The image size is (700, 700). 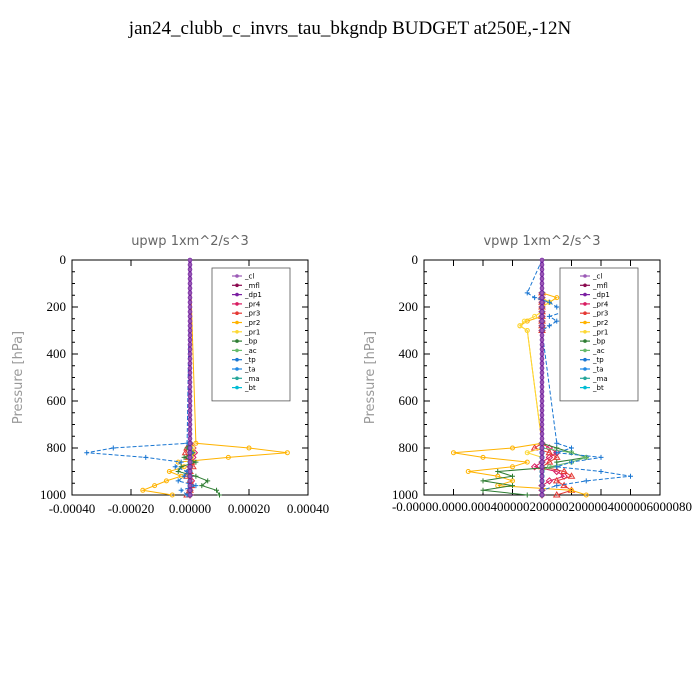 I want to click on legend-label: _ta, so click(x=250, y=370).